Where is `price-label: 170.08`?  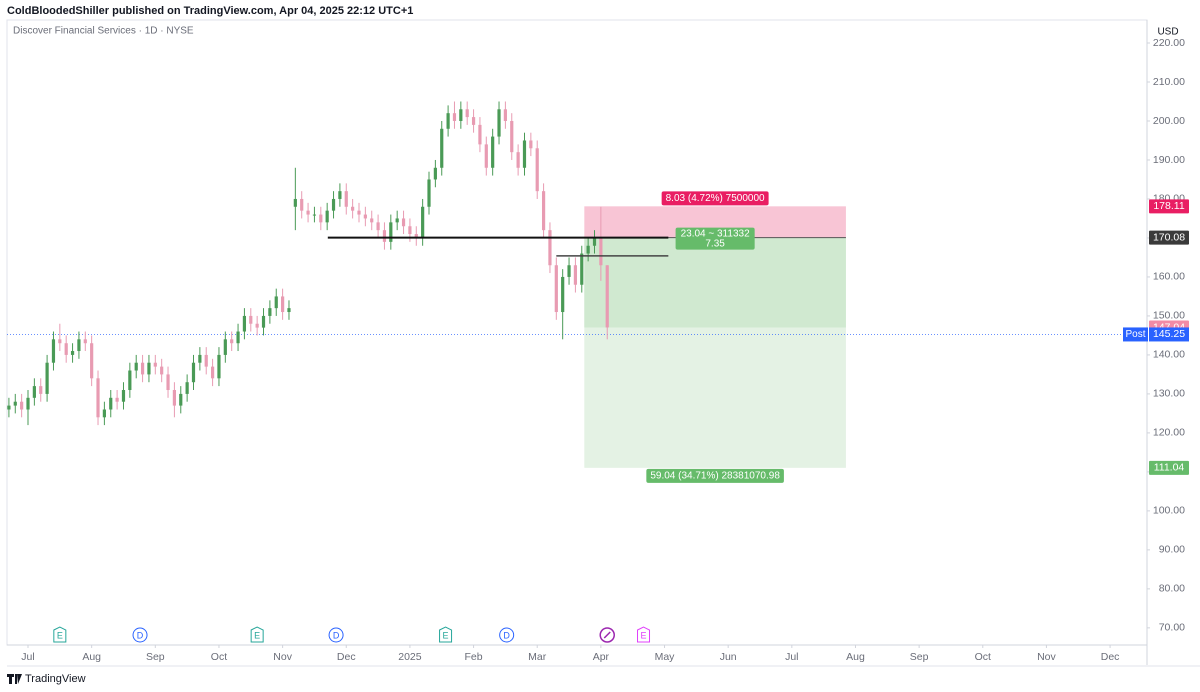 price-label: 170.08 is located at coordinates (1169, 237).